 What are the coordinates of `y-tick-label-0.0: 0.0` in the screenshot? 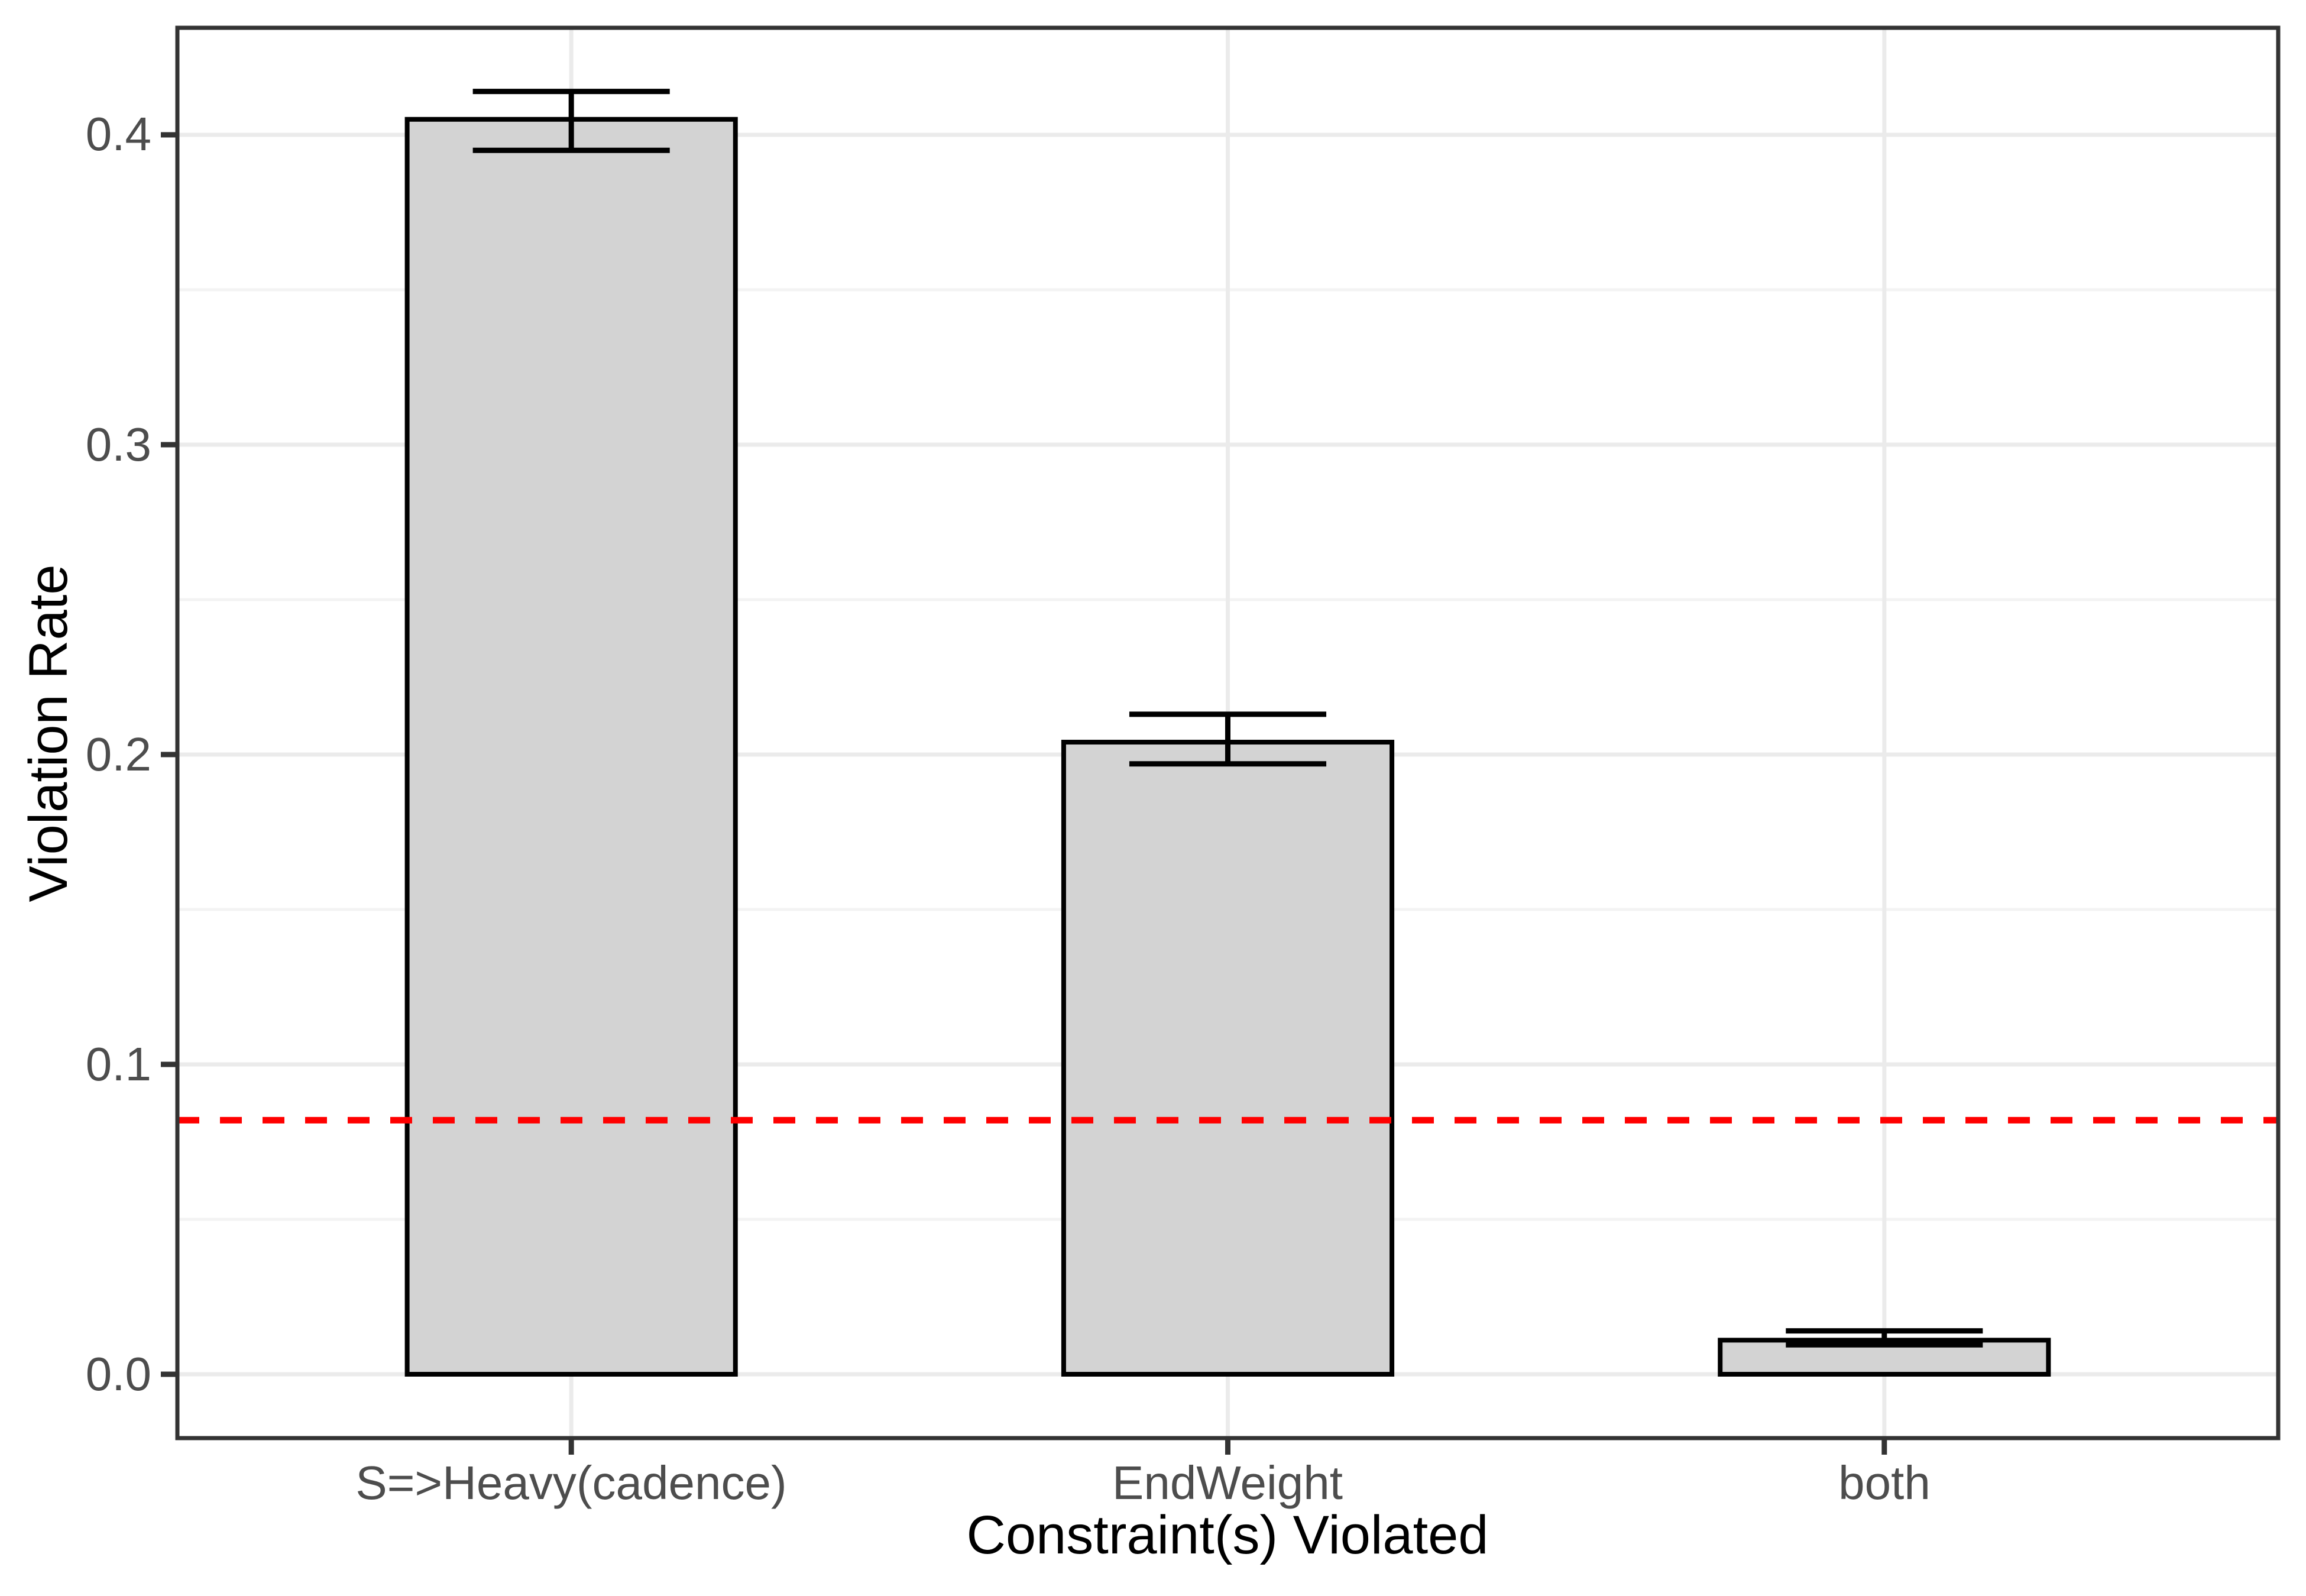 It's located at (118, 1374).